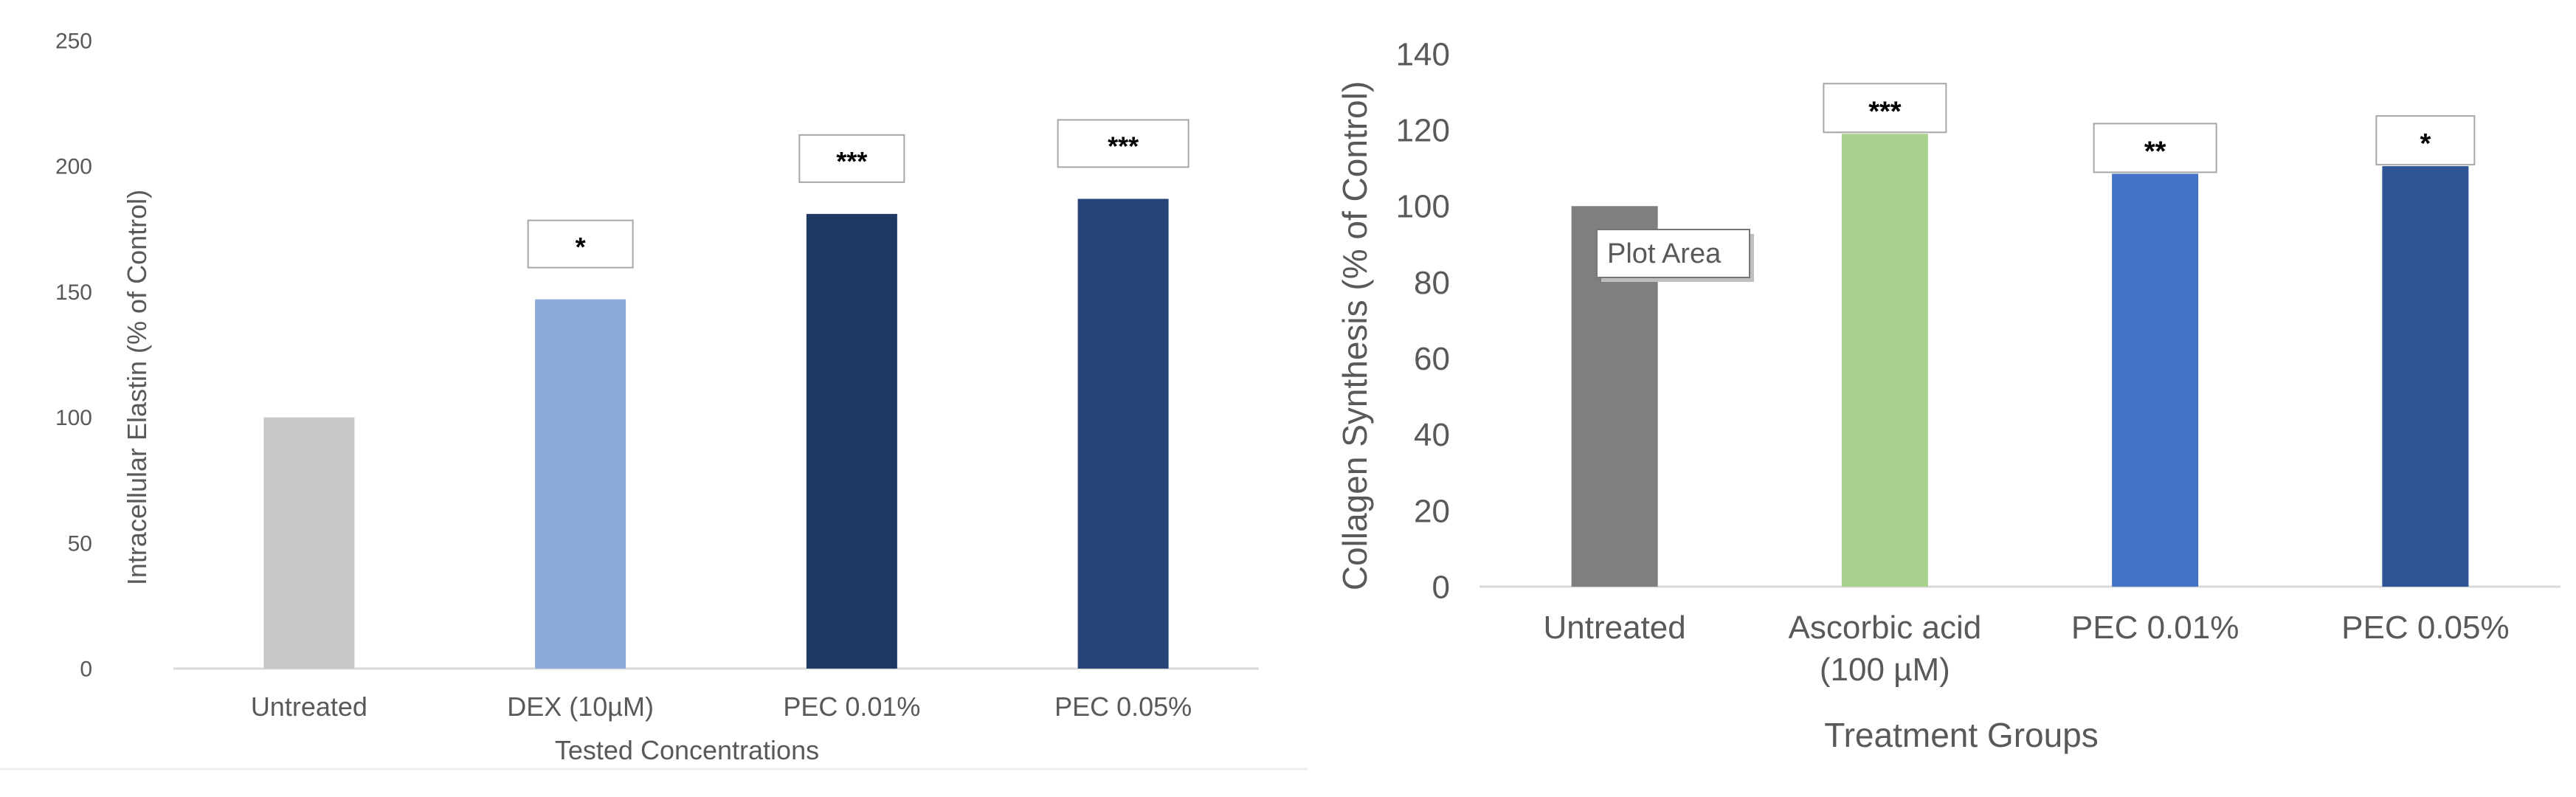 Image resolution: width=2576 pixels, height=797 pixels. Describe the element at coordinates (73, 42) in the screenshot. I see `elastin-y-tick-label: 250` at that location.